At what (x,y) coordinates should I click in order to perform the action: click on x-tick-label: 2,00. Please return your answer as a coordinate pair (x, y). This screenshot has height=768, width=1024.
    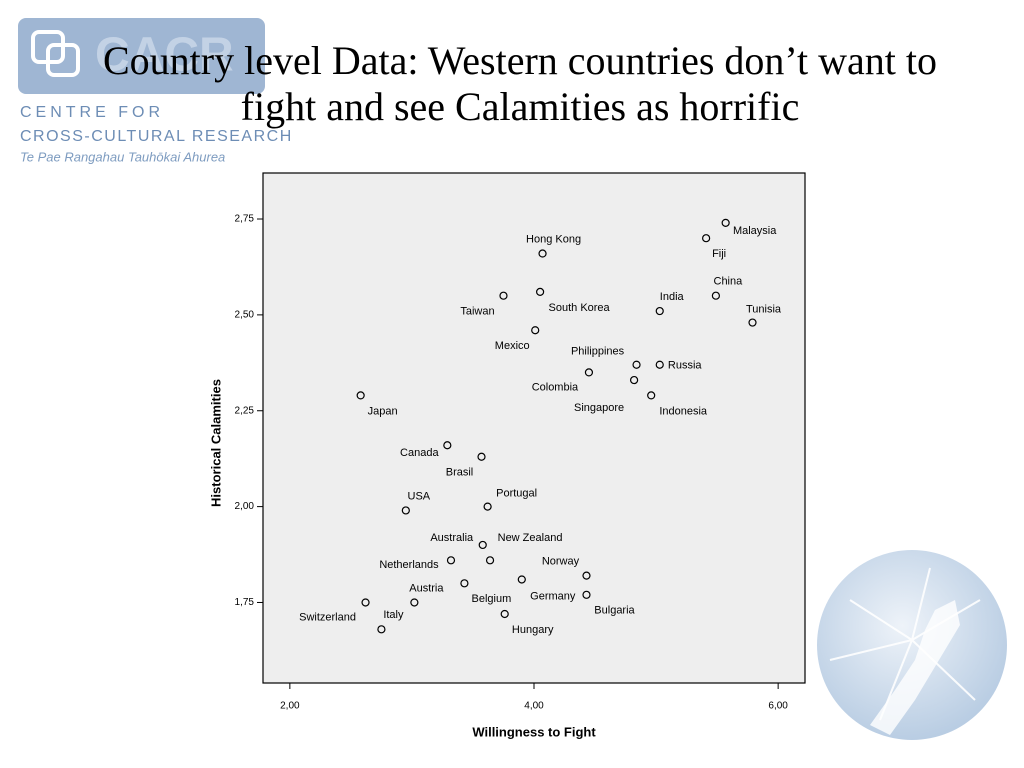
    Looking at the image, I should click on (290, 706).